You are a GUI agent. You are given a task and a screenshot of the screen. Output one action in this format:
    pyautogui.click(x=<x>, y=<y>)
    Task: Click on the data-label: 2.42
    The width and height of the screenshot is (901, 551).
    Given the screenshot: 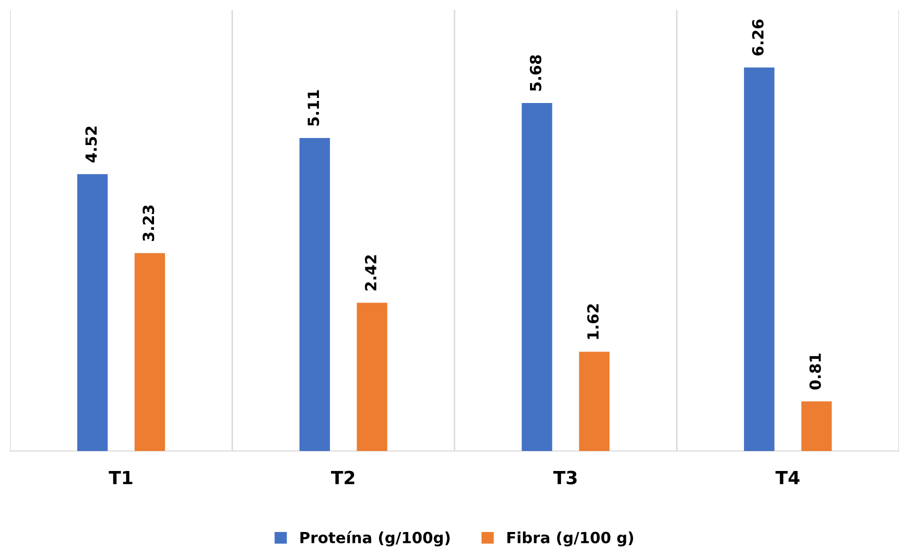 What is the action you would take?
    pyautogui.click(x=370, y=272)
    